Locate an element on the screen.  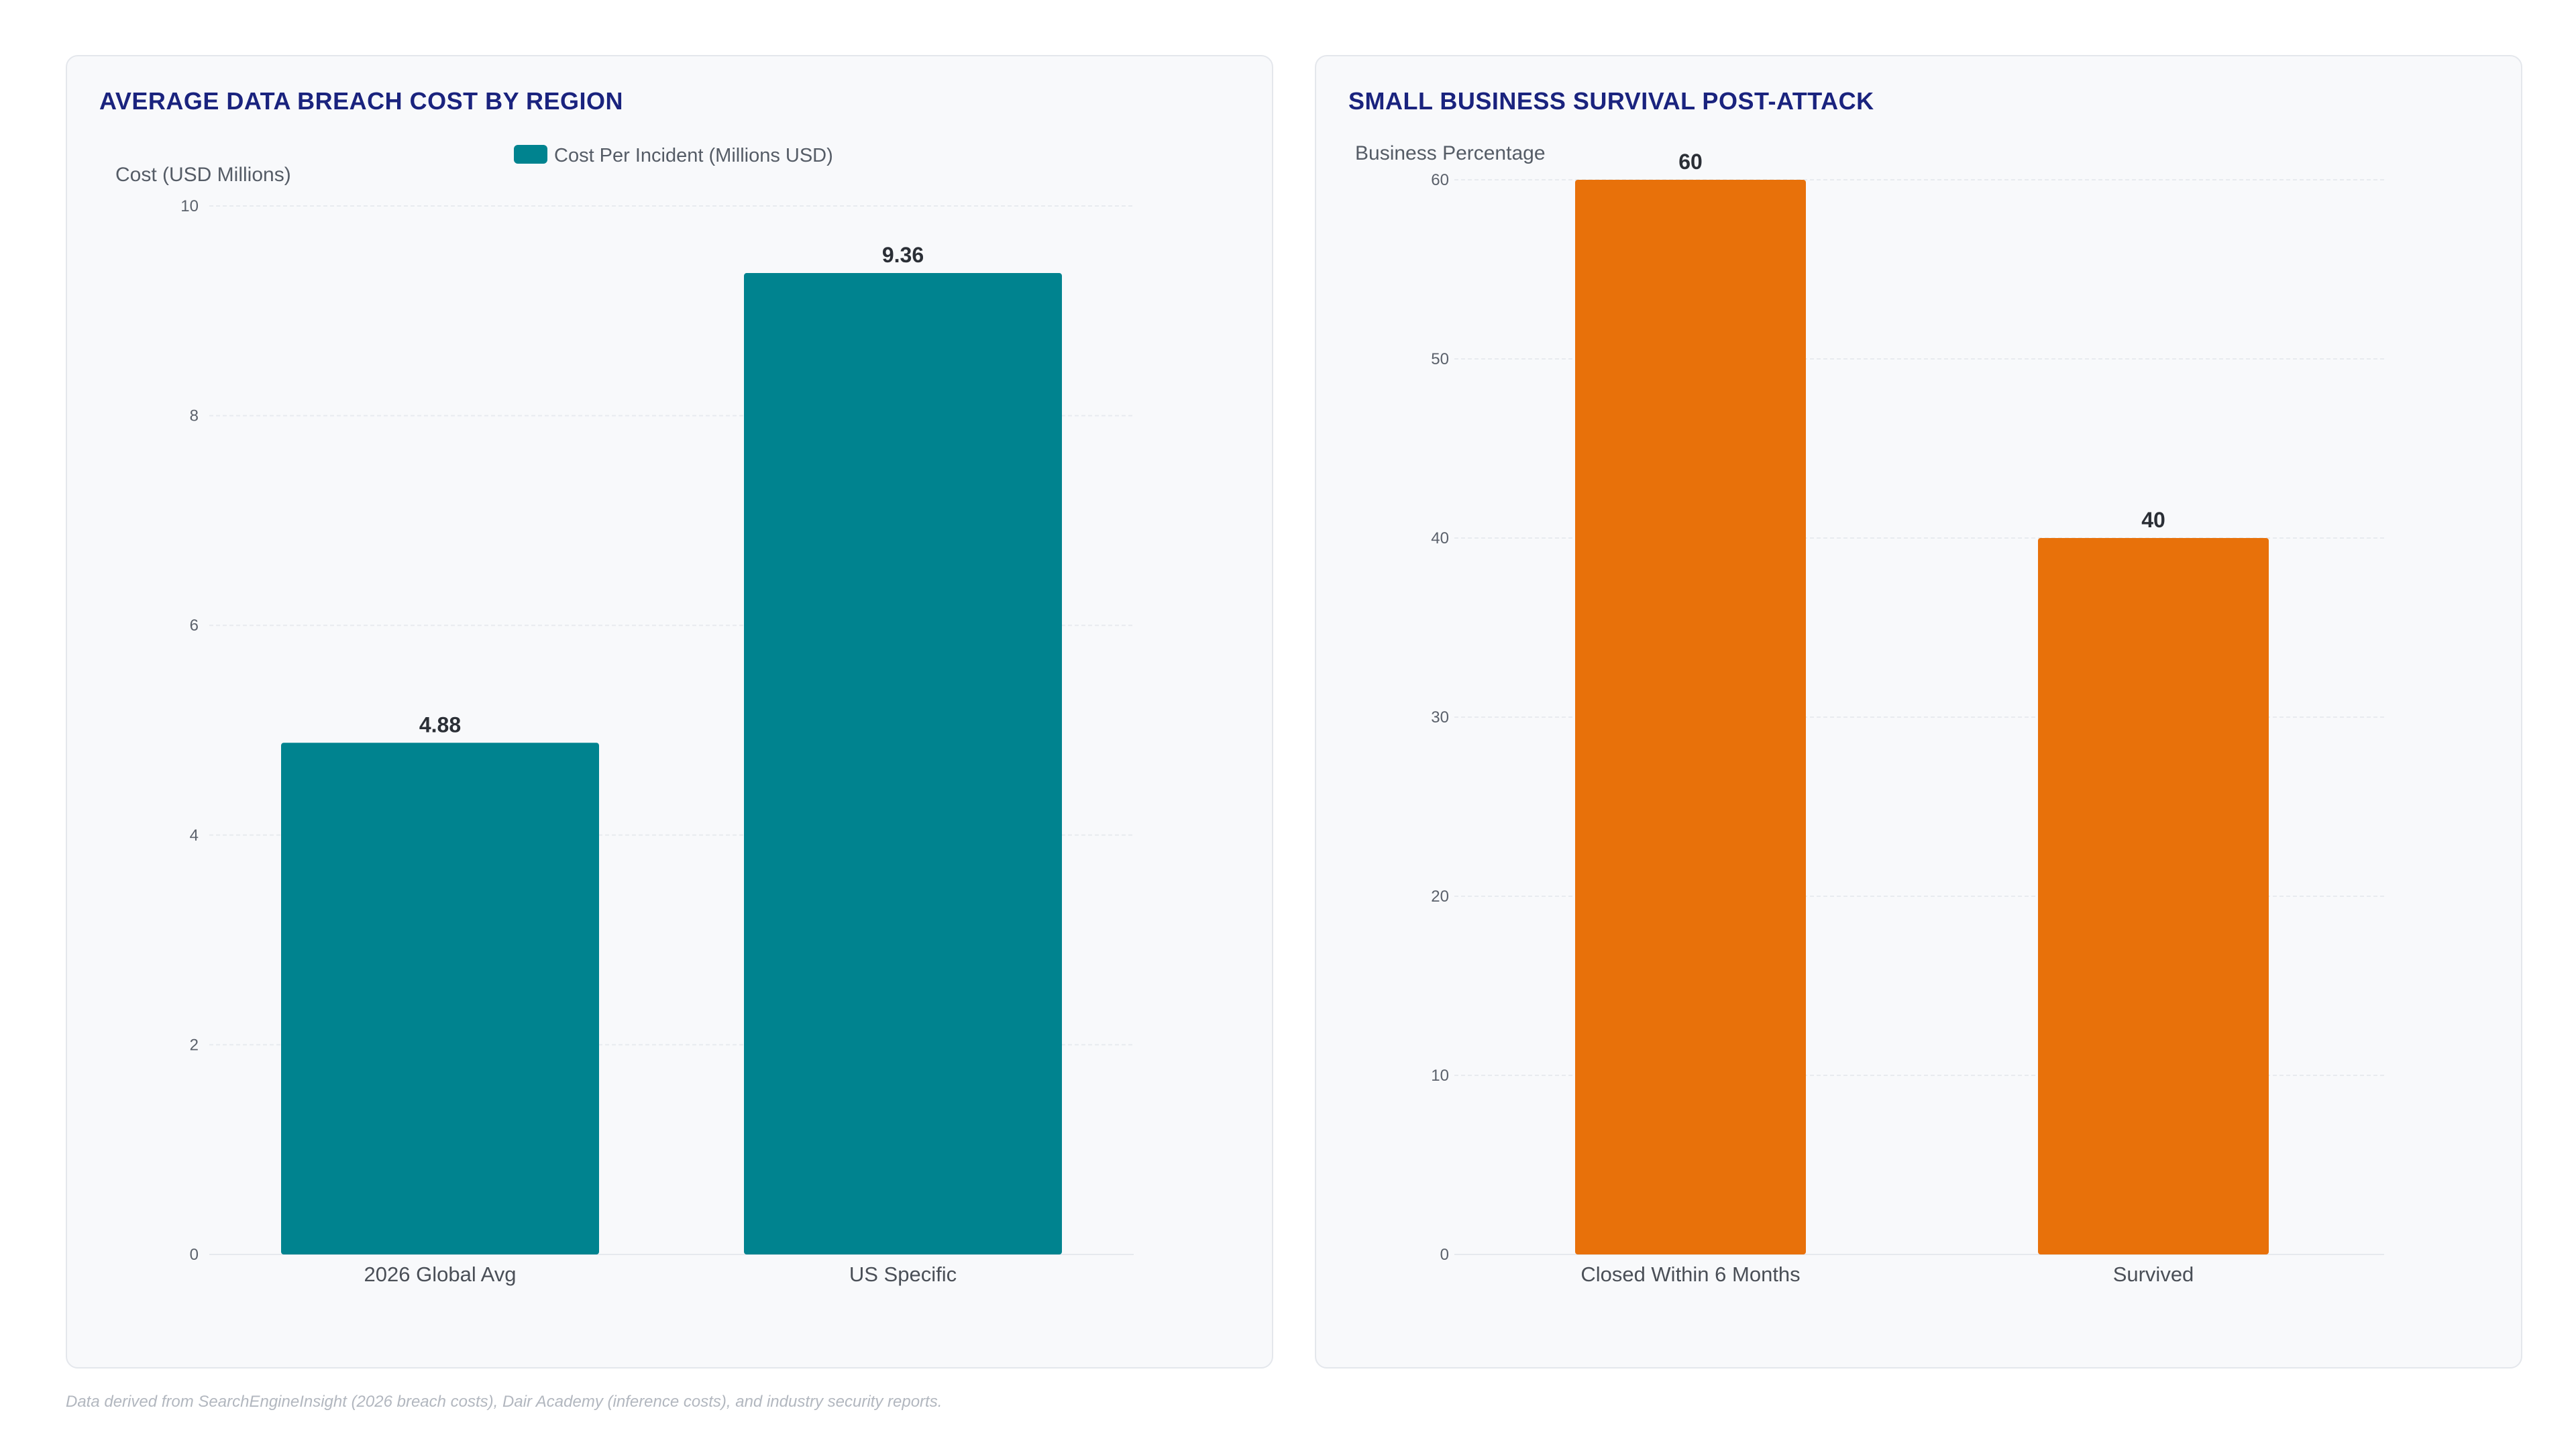
x-tick-label: US Specific is located at coordinates (903, 1274).